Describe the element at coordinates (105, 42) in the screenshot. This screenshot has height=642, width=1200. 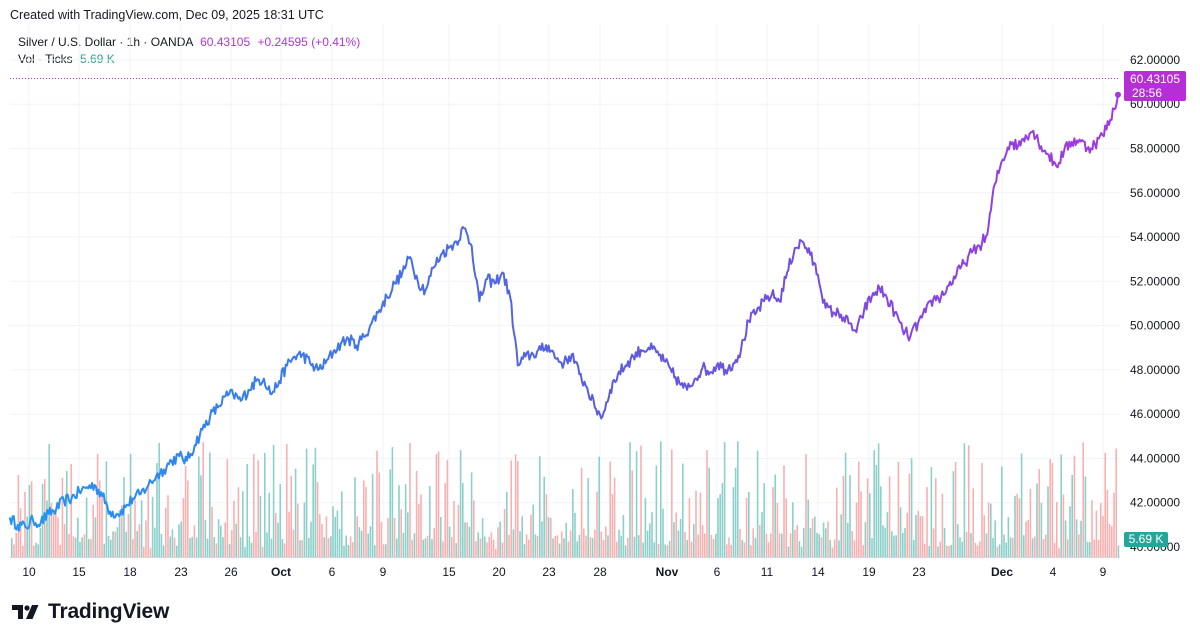
I see `legend-symbol: Silver / U.S. Dollar · 1h · OANDA` at that location.